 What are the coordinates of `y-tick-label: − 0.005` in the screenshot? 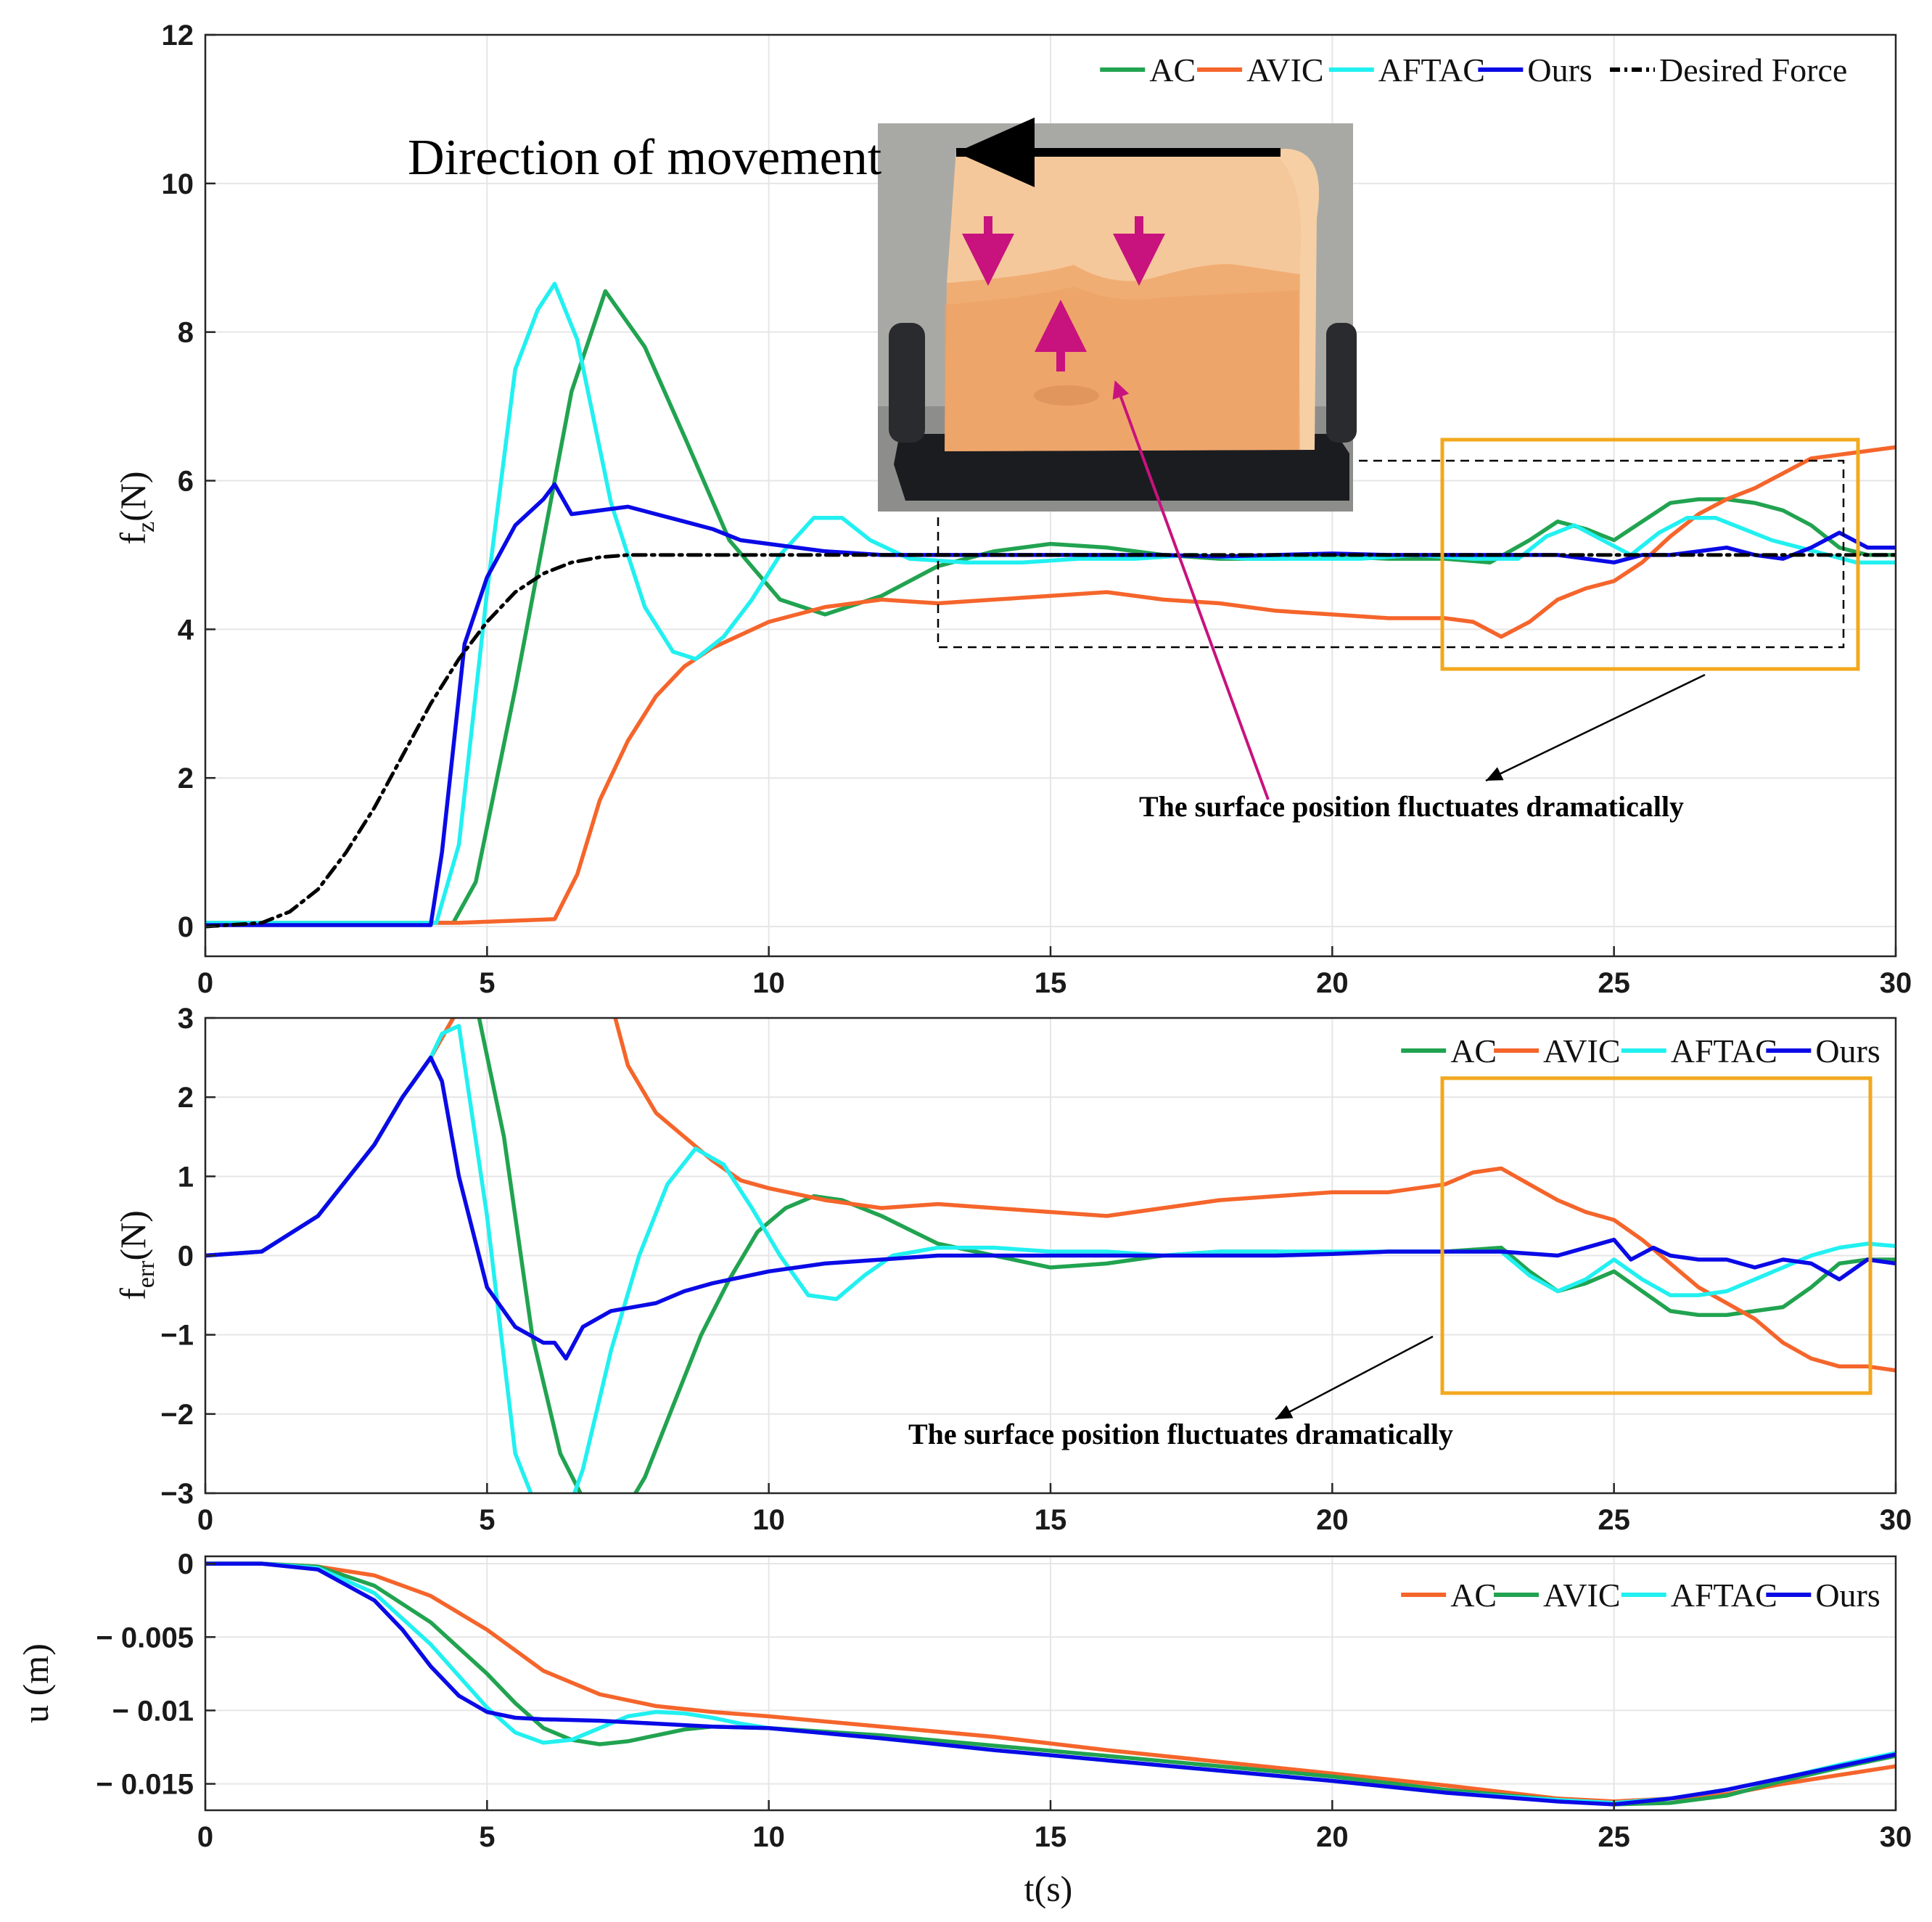 It's located at (145, 1638).